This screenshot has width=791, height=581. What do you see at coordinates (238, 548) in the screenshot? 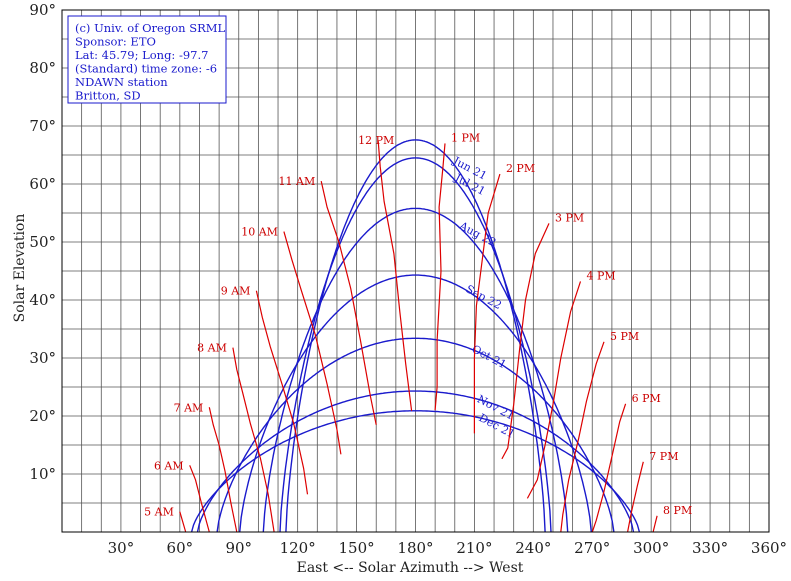
I see `x-tick-label: 90°` at bounding box center [238, 548].